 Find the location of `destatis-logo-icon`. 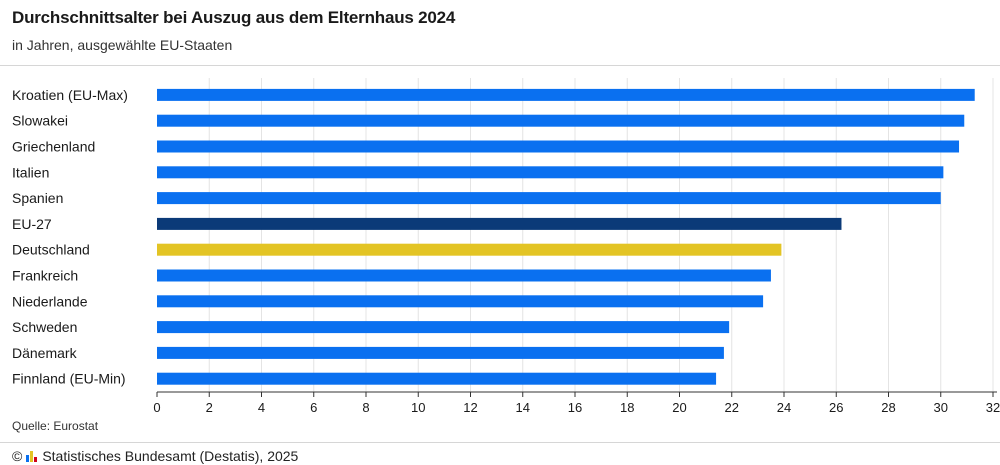

destatis-logo-icon is located at coordinates (32, 456).